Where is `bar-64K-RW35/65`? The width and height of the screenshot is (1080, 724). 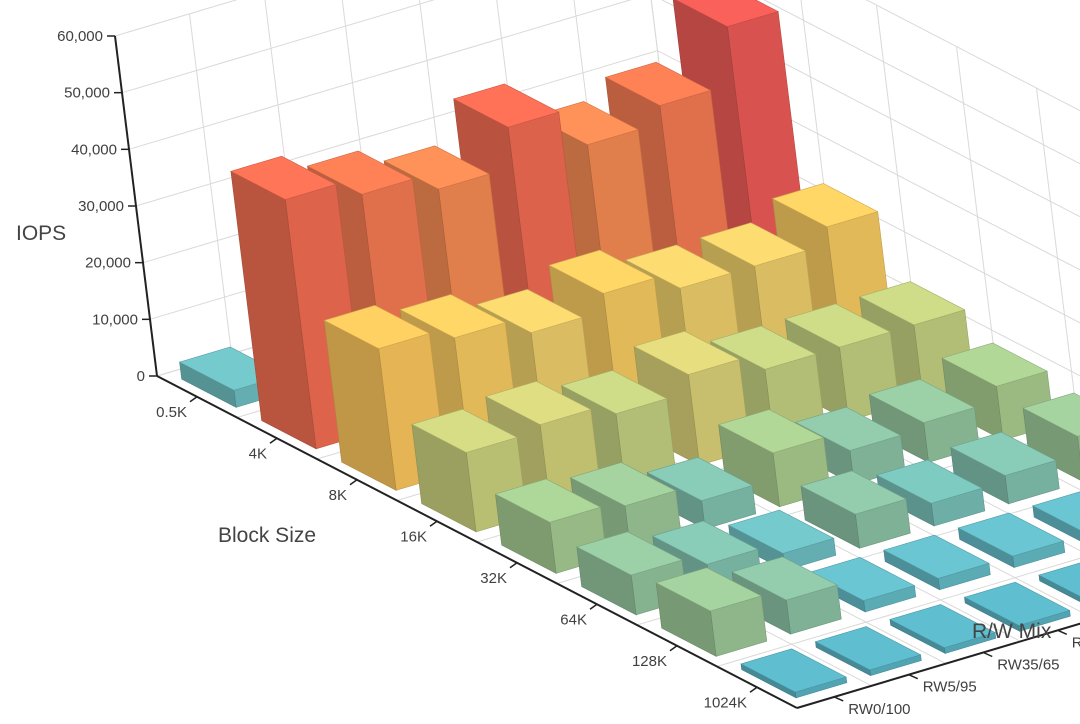
bar-64K-RW35/65 is located at coordinates (782, 540).